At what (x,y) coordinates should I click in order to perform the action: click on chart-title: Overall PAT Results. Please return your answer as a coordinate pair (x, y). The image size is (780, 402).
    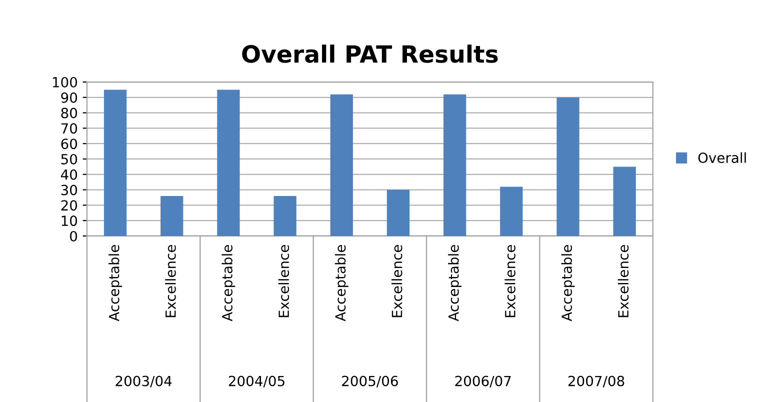
    Looking at the image, I should click on (370, 53).